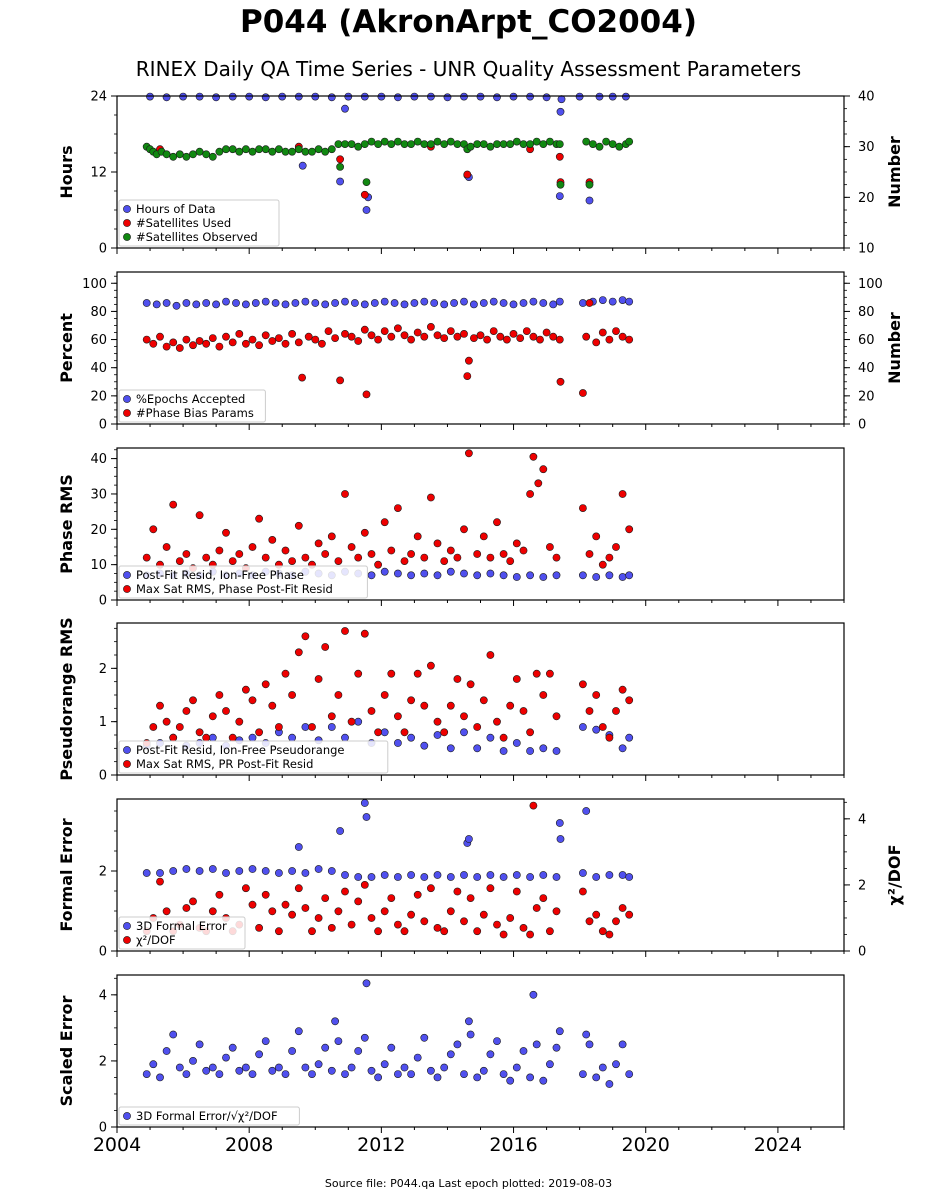  What do you see at coordinates (98, 97) in the screenshot?
I see `y-tick-label: 24` at bounding box center [98, 97].